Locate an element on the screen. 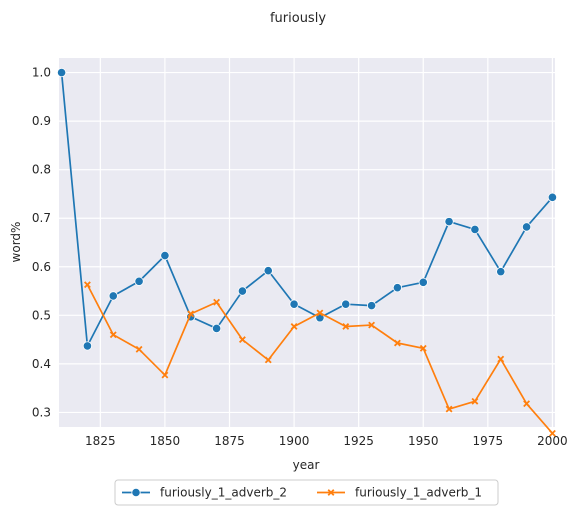  y-tick-label: 0.6 is located at coordinates (41, 267).